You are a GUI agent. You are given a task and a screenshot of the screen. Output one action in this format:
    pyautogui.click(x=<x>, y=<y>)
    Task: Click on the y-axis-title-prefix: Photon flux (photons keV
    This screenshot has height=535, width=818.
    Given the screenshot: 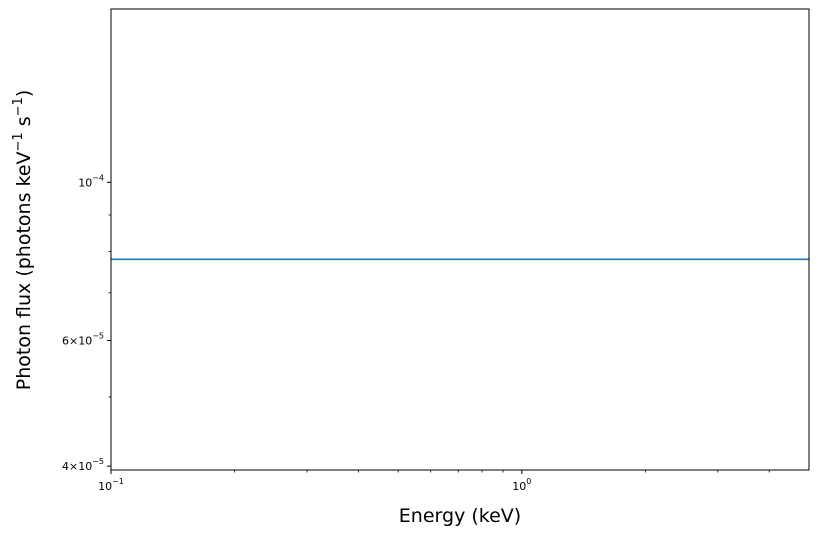 What is the action you would take?
    pyautogui.click(x=24, y=270)
    